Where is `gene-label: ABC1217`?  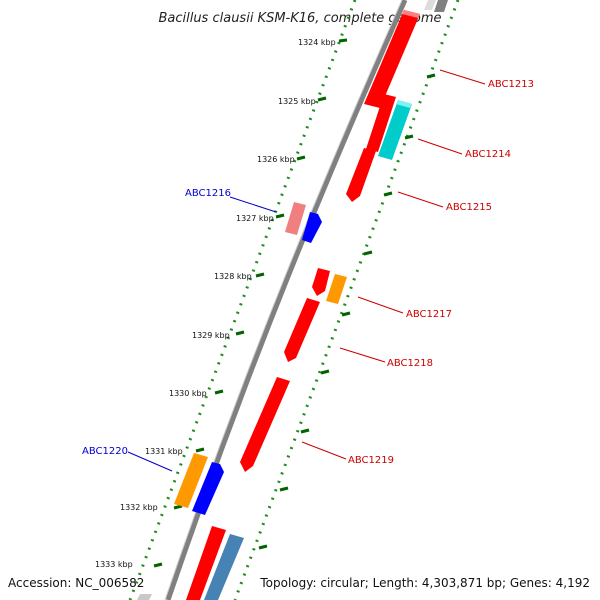
gene-label: ABC1217 is located at coordinates (429, 314).